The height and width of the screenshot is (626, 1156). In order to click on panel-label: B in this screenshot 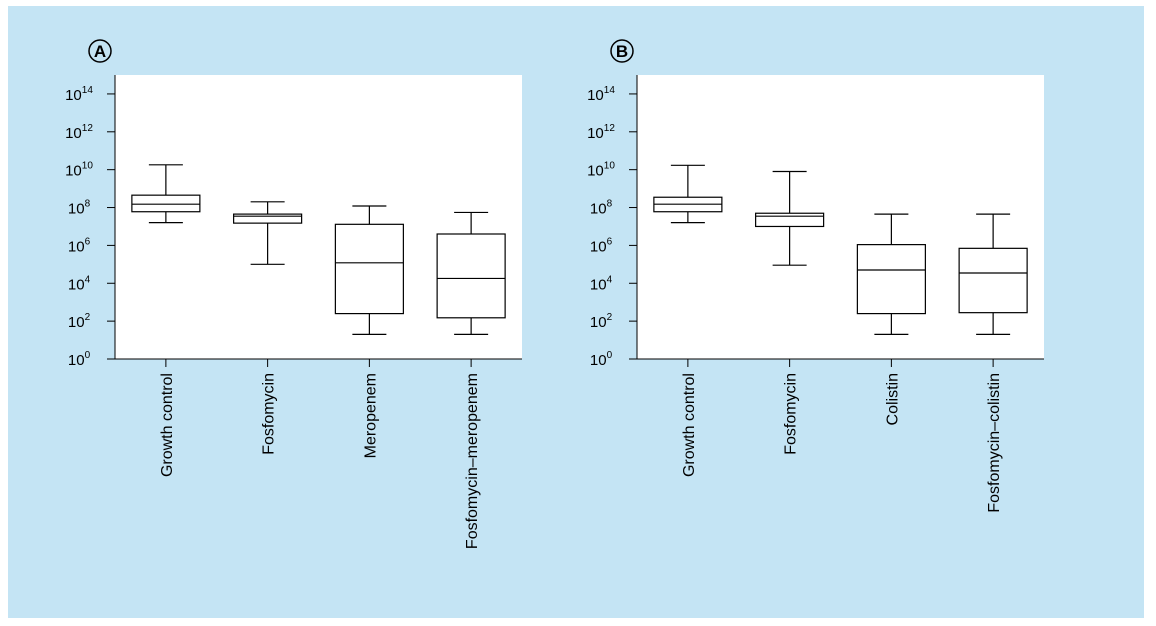, I will do `click(622, 51)`.